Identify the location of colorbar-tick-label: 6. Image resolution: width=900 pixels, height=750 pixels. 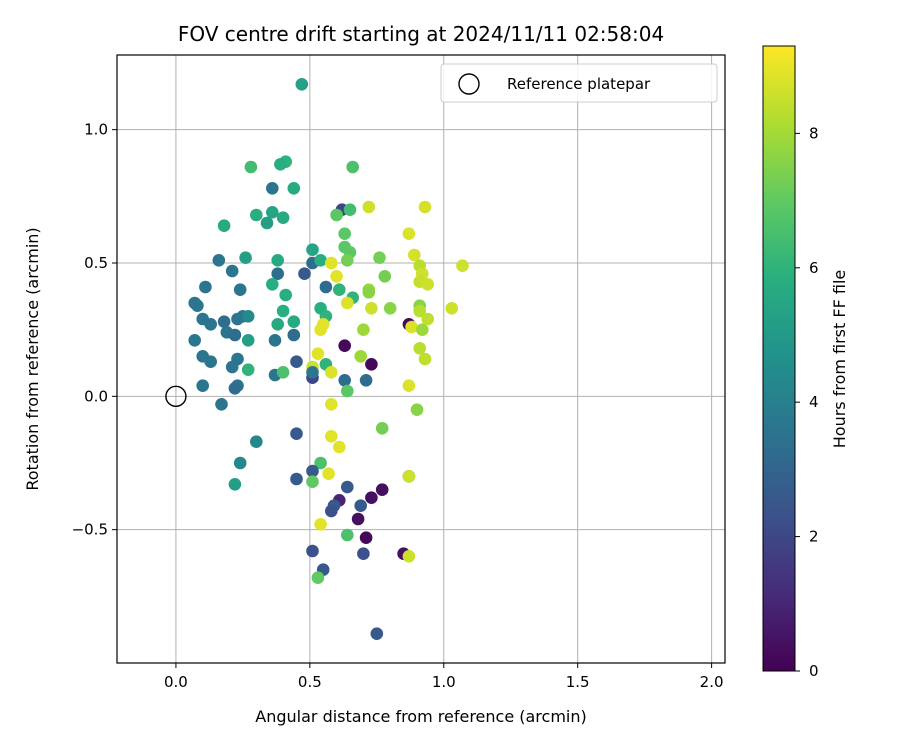
(814, 268).